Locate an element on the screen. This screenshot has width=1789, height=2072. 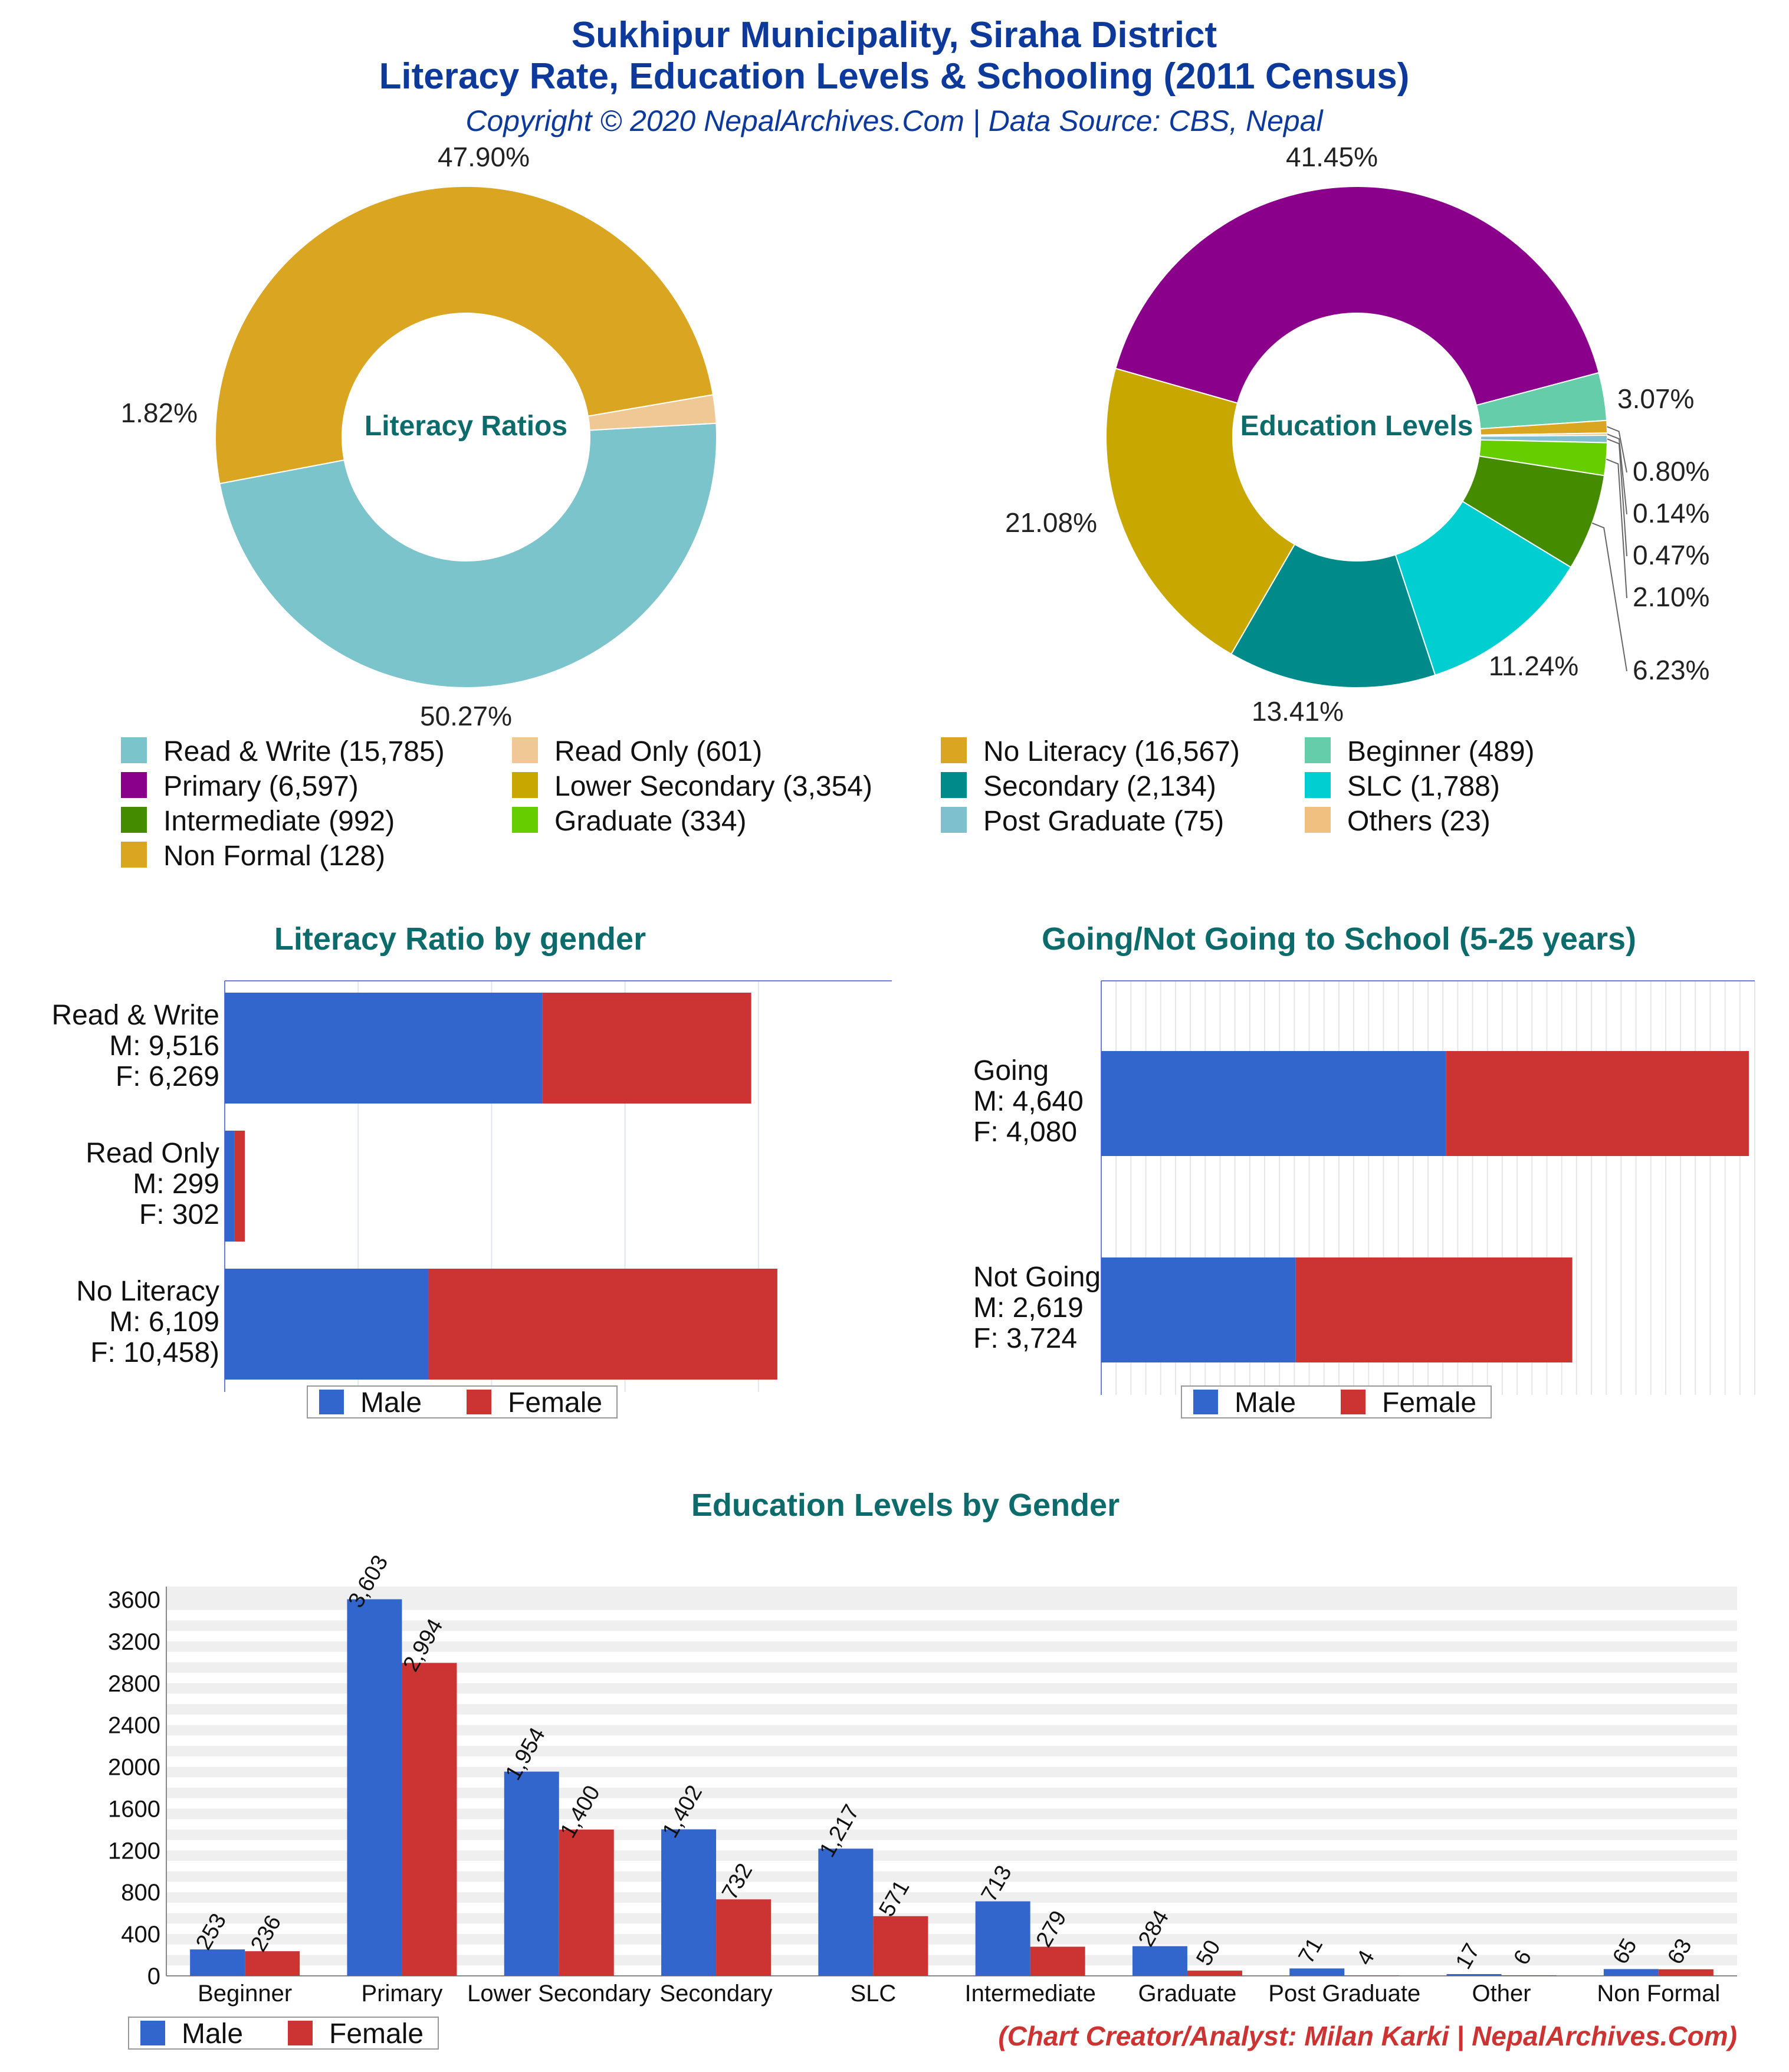
category-label: F: 4,080 is located at coordinates (1025, 1132).